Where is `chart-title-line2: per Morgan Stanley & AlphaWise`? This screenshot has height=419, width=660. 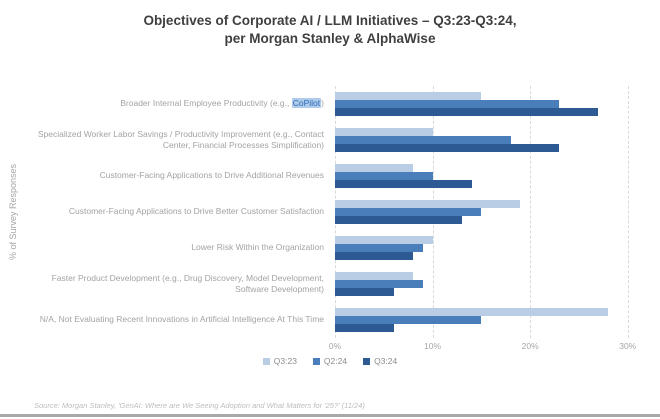
chart-title-line2: per Morgan Stanley & AlphaWise is located at coordinates (330, 39).